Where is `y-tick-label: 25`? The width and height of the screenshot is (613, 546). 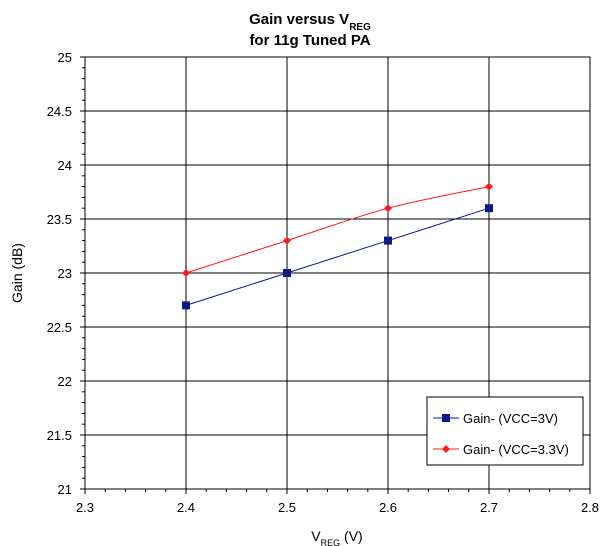 y-tick-label: 25 is located at coordinates (65, 57).